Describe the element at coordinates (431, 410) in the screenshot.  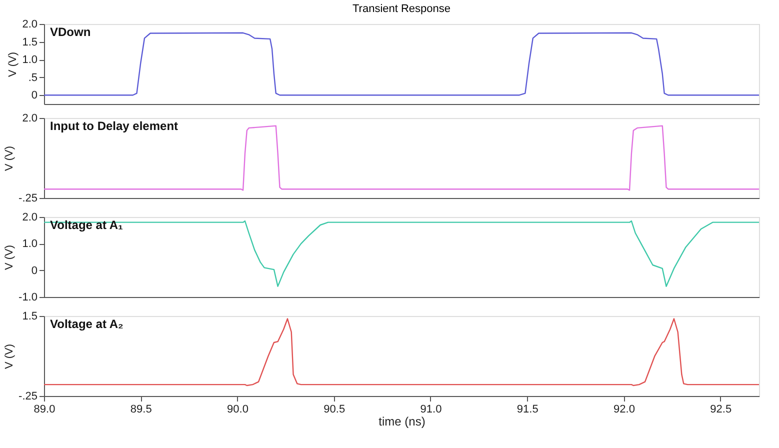
I see `x-tick-label: 91.0` at that location.